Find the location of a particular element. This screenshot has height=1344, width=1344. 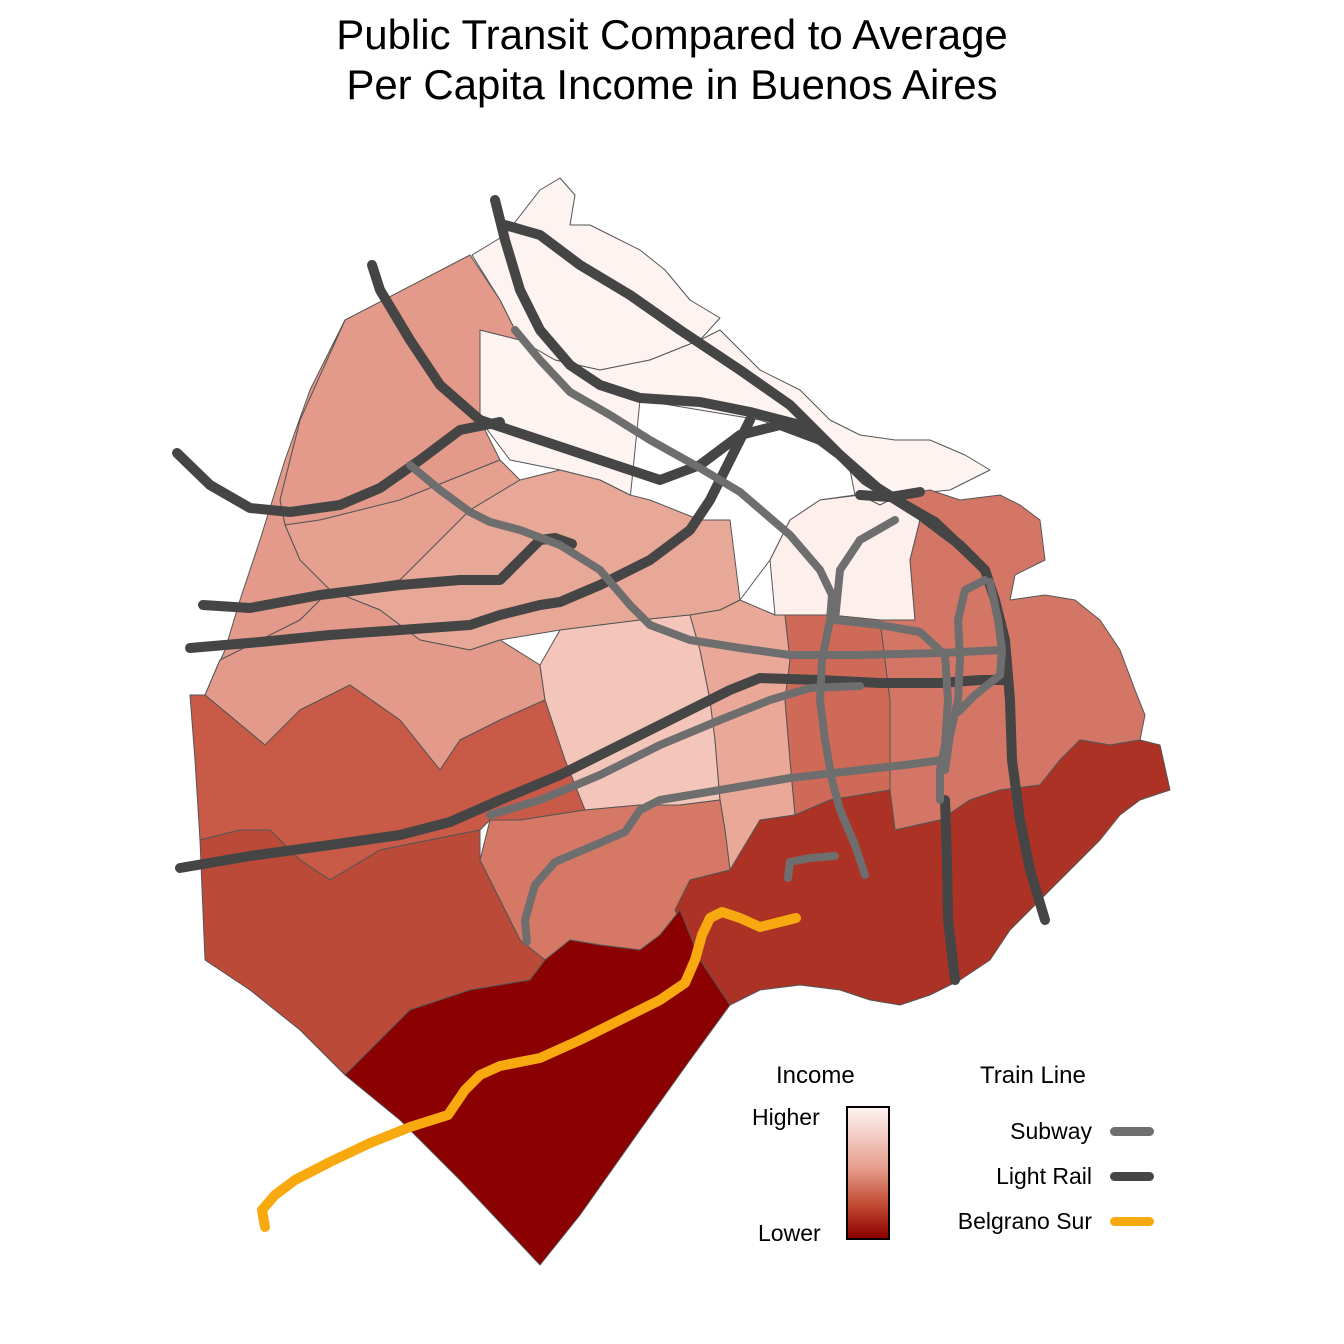

subway-line-h is located at coordinates (811, 867).